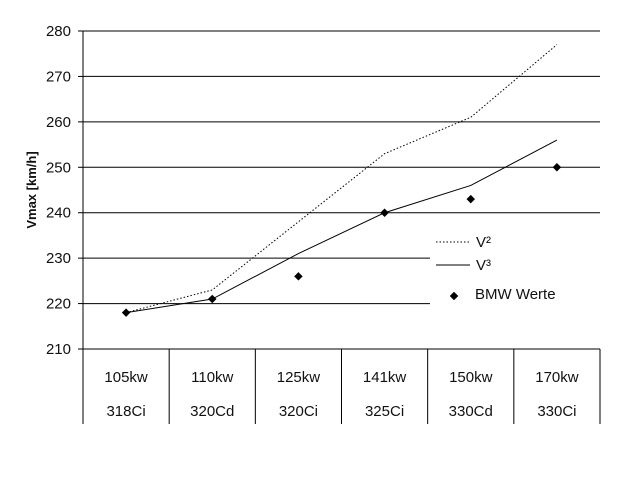 Image resolution: width=640 pixels, height=480 pixels. Describe the element at coordinates (556, 411) in the screenshot. I see `x-category-model-label: 330Ci` at that location.